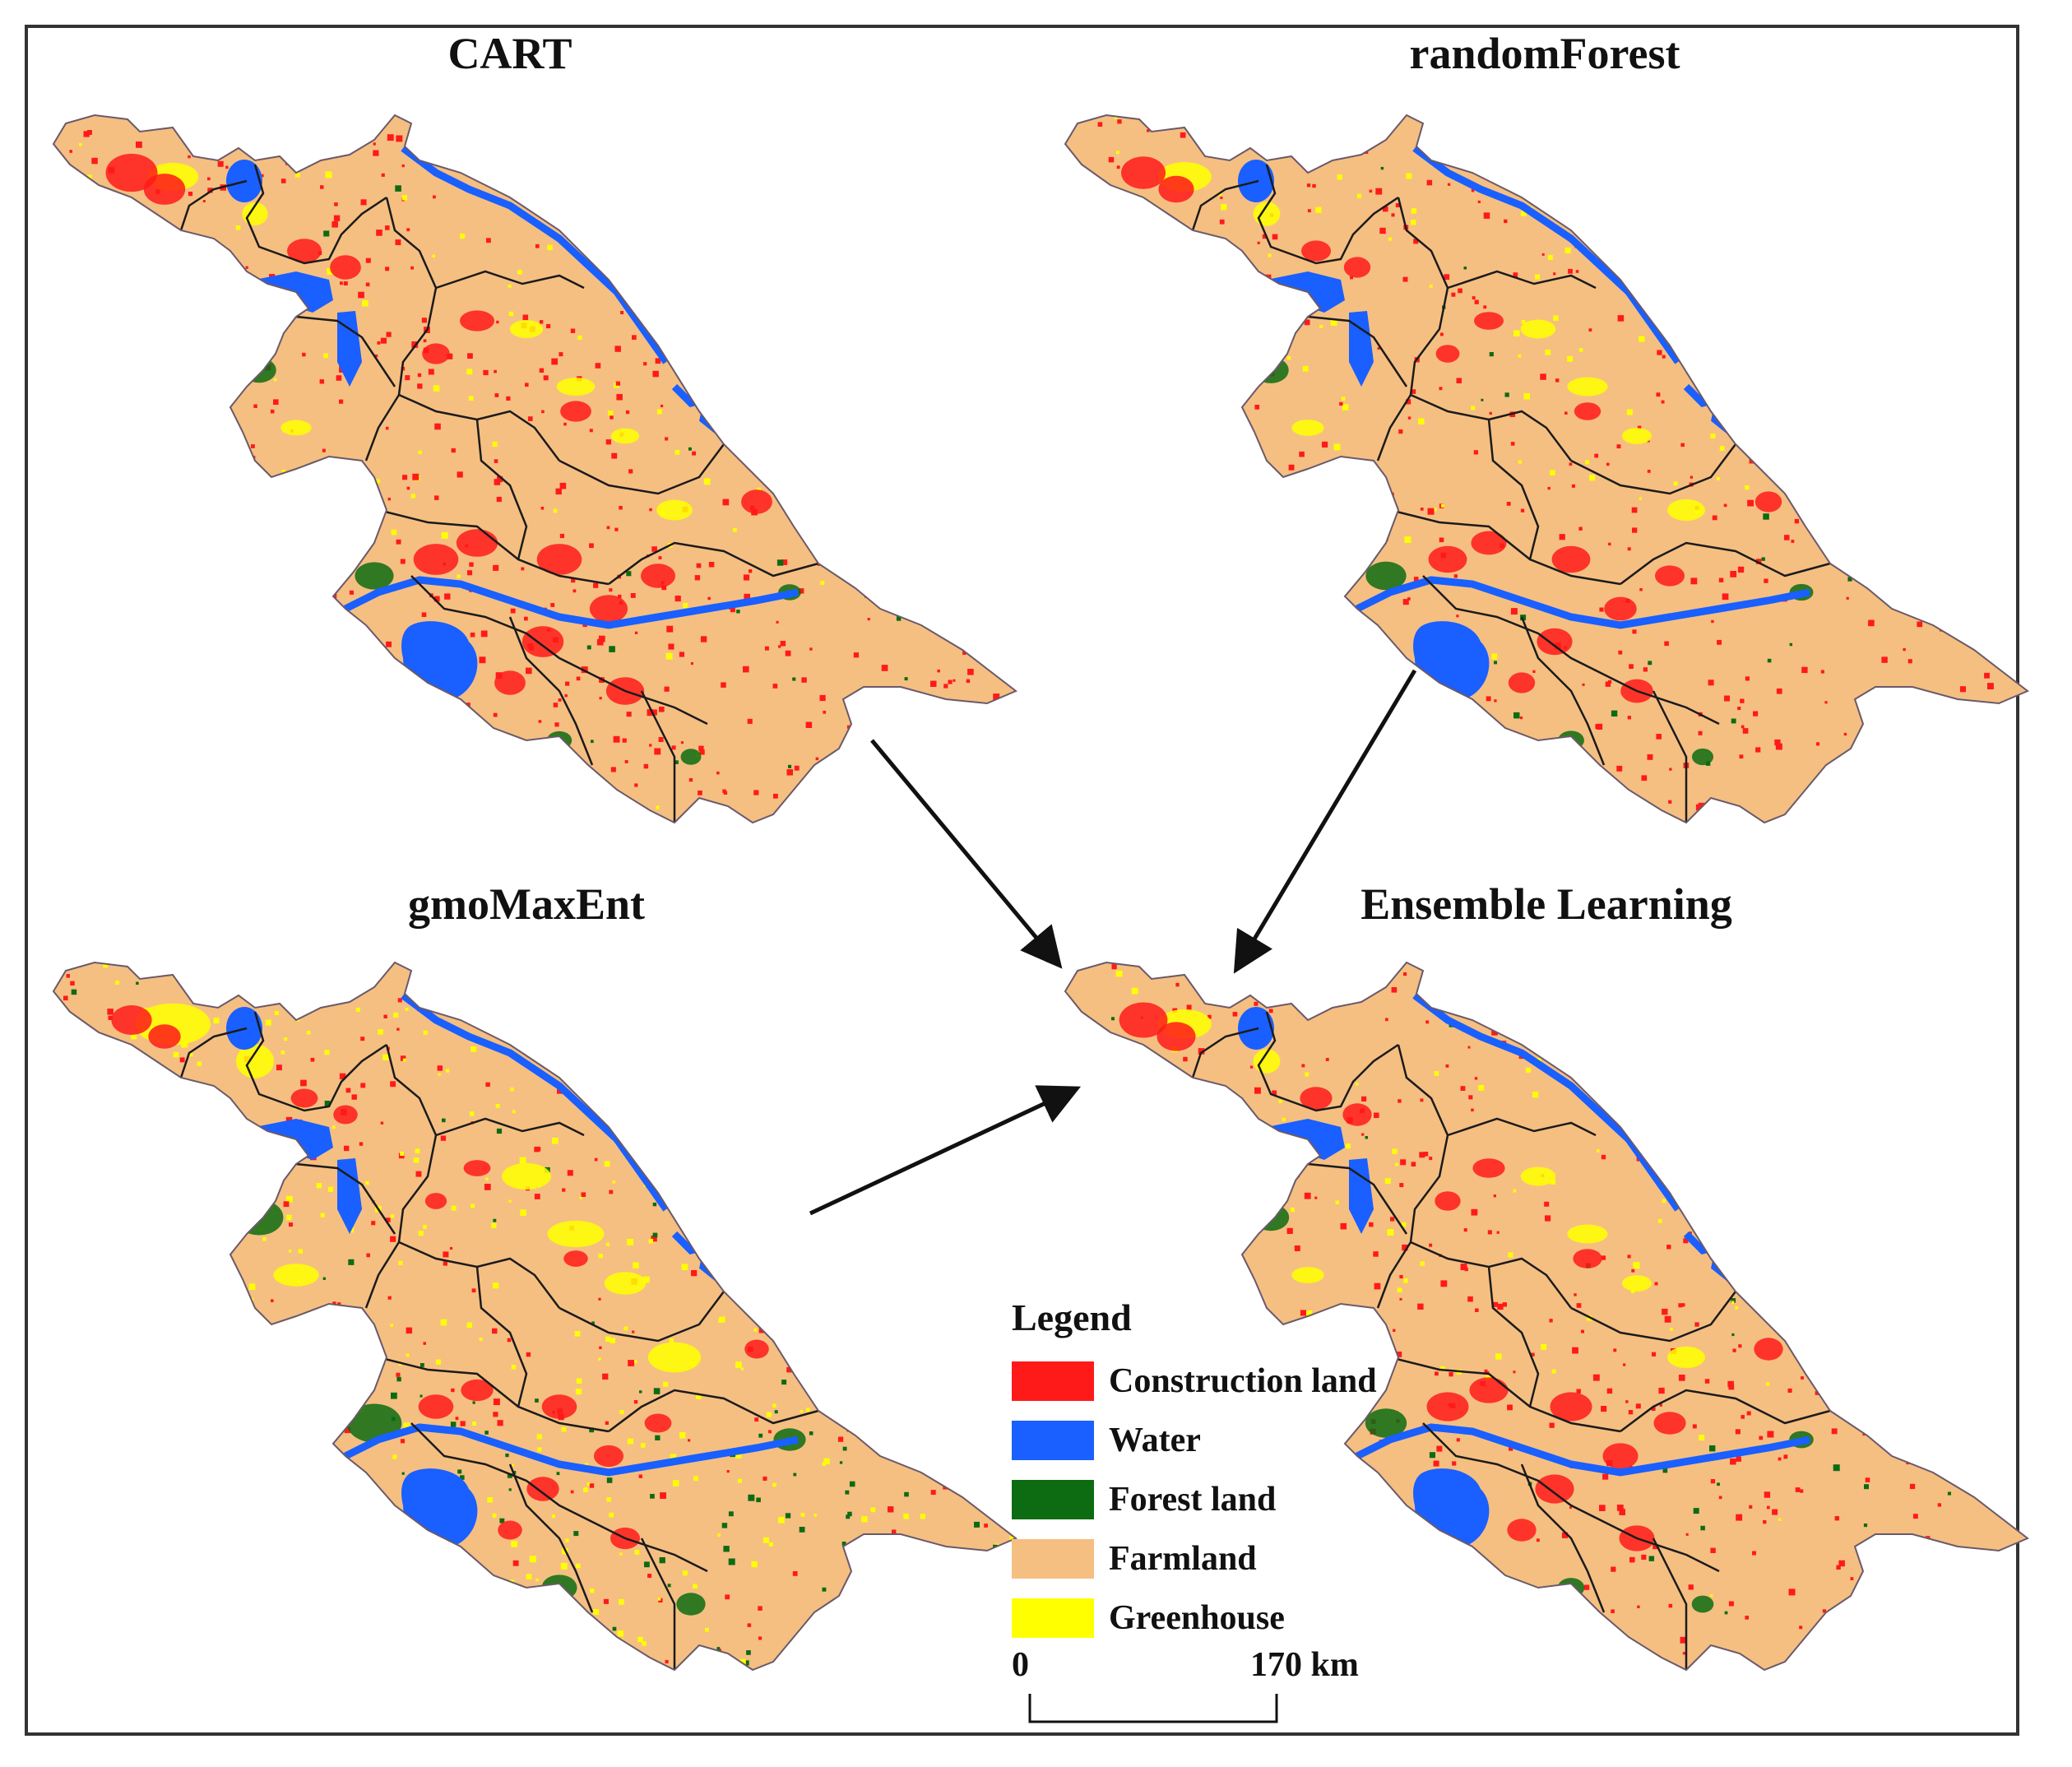 The height and width of the screenshot is (1767, 2072). Describe the element at coordinates (1106, 1440) in the screenshot. I see `legend-item-water: Water` at that location.